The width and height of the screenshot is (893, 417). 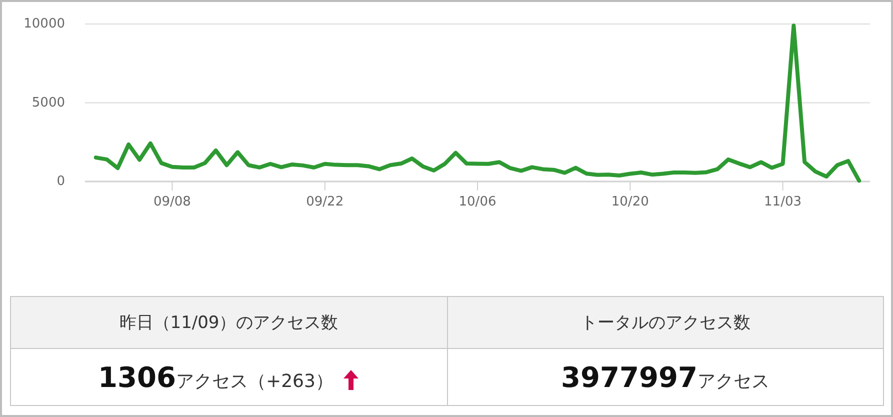 What do you see at coordinates (255, 381) in the screenshot?
I see `text: アクセス（+263）` at bounding box center [255, 381].